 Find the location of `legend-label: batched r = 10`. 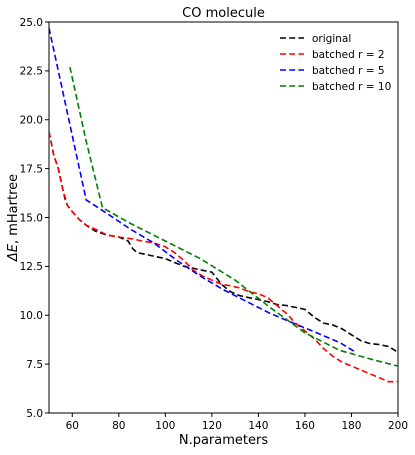

legend-label: batched r = 10 is located at coordinates (351, 87).